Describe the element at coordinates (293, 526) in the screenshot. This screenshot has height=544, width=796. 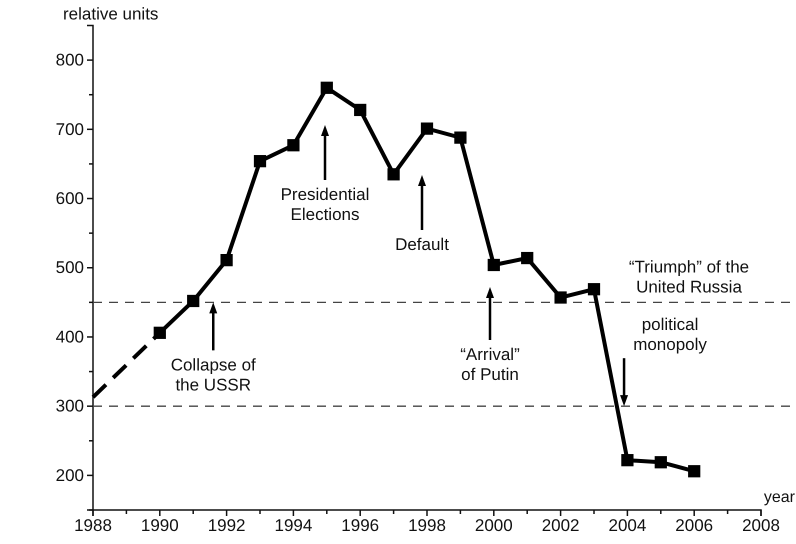
I see `x-tick-label: 1994` at that location.